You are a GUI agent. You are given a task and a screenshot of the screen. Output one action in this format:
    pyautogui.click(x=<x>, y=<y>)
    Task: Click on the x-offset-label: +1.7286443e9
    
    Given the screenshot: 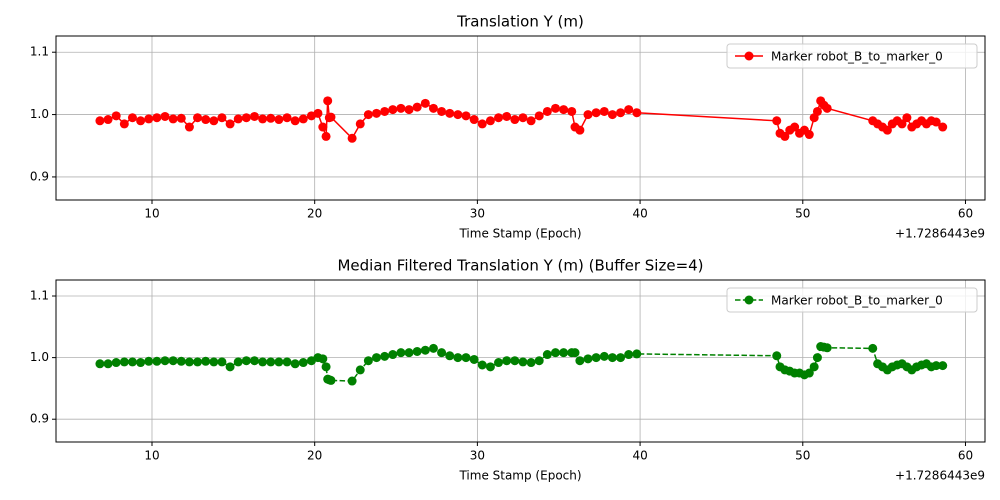 What is the action you would take?
    pyautogui.click(x=940, y=476)
    